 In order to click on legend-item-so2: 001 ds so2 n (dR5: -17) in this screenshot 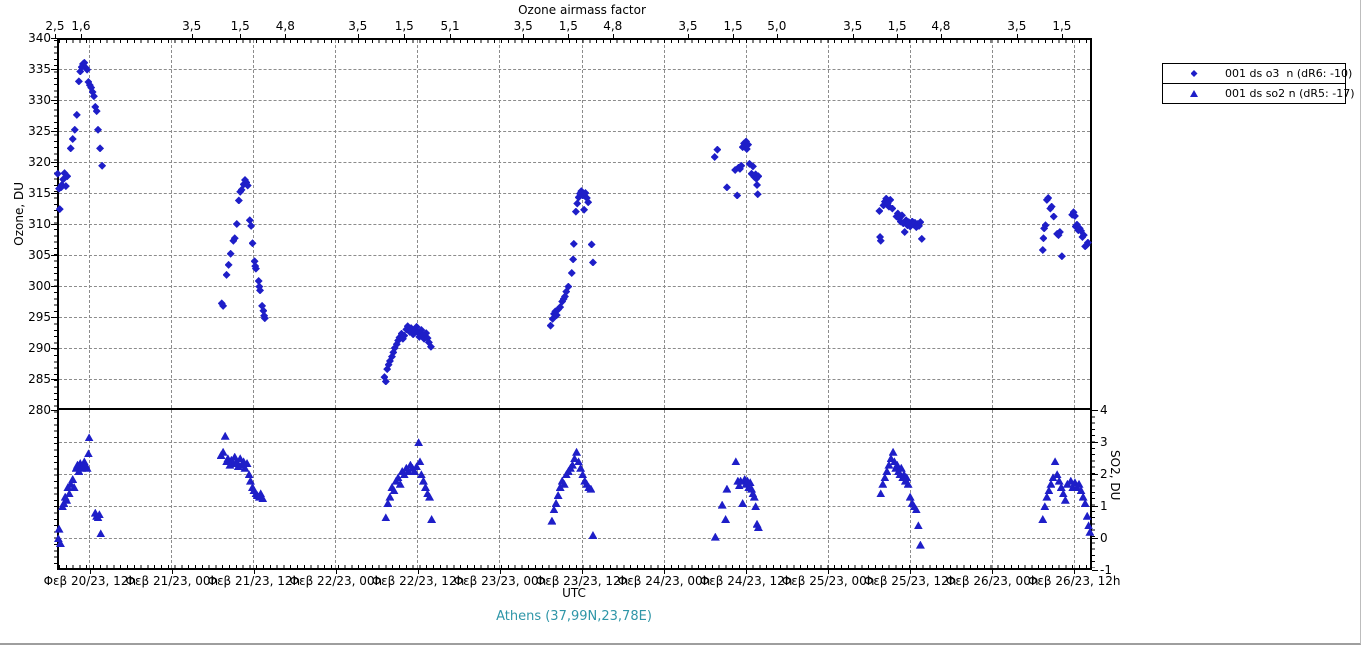, I will do `click(1259, 93)`.